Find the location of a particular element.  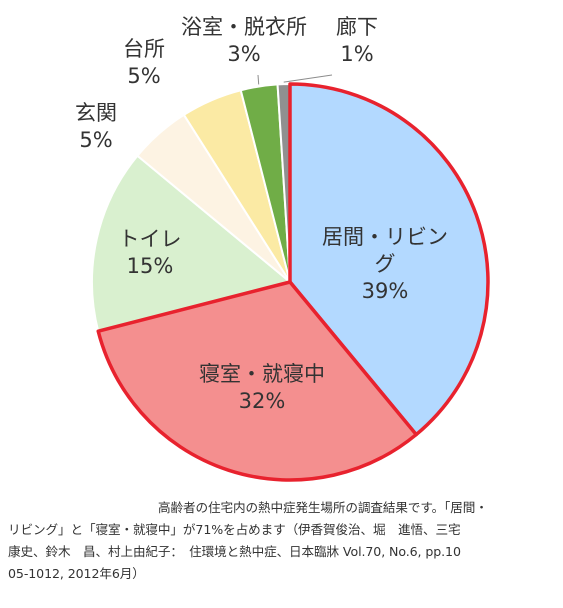

slice-percent: 3% is located at coordinates (243, 54).